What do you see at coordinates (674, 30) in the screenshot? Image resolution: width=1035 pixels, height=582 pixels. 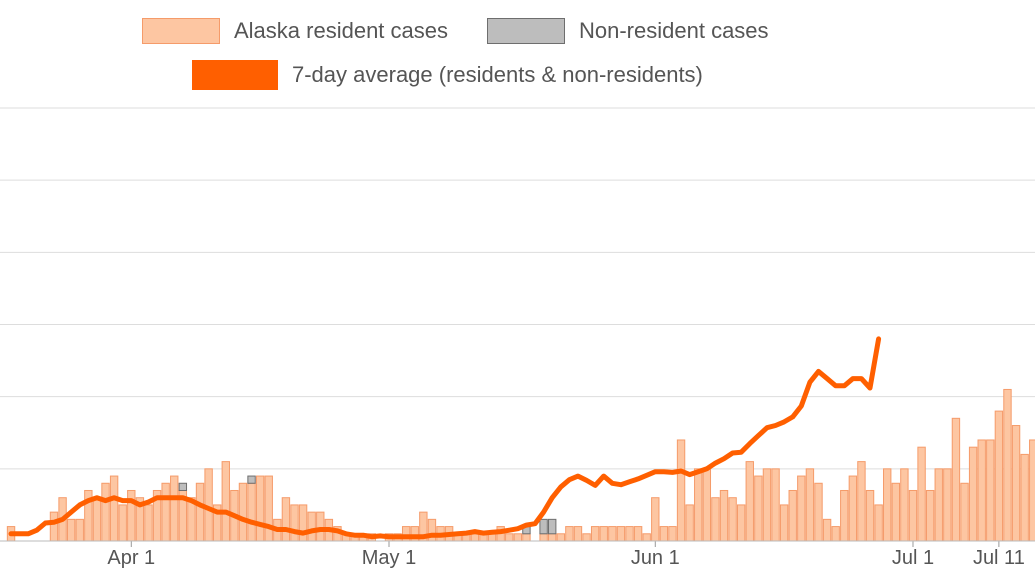 I see `legend-label-nonresidents: Non-resident cases` at bounding box center [674, 30].